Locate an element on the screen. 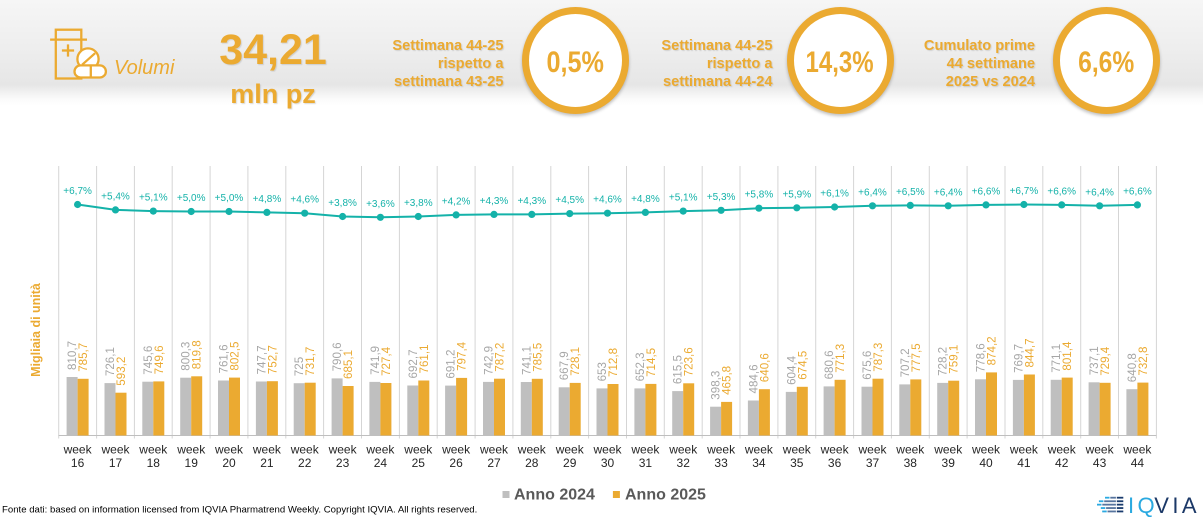 The height and width of the screenshot is (517, 1203). svg-text: 640,6 is located at coordinates (764, 367).